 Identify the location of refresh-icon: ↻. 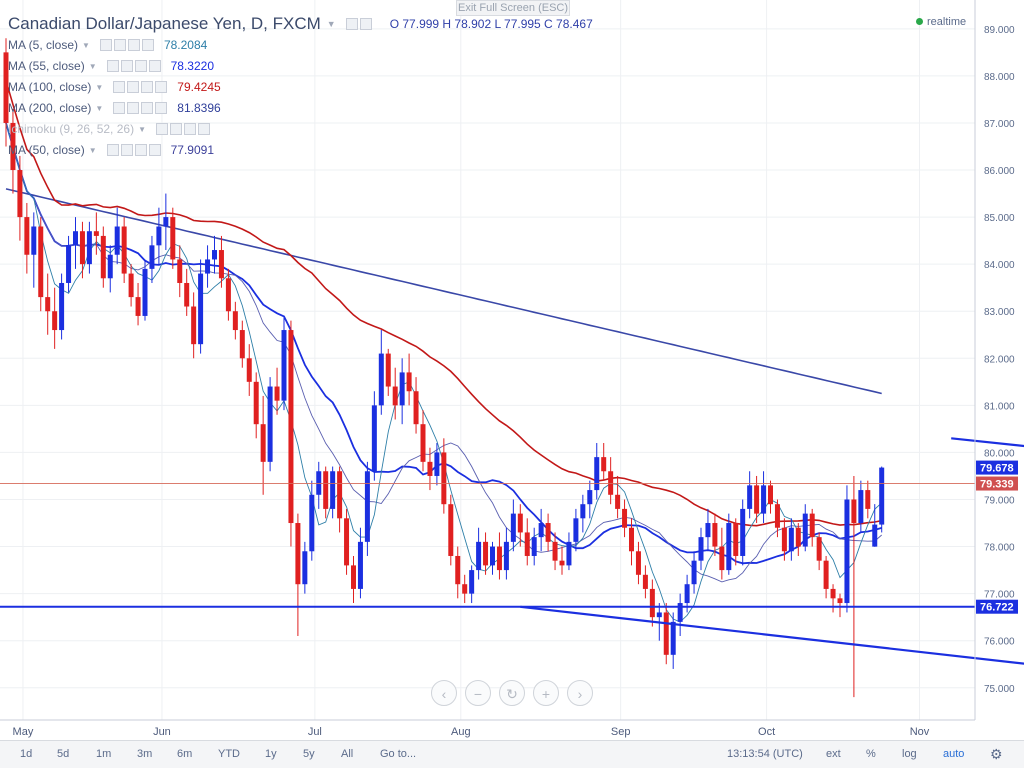
(512, 694).